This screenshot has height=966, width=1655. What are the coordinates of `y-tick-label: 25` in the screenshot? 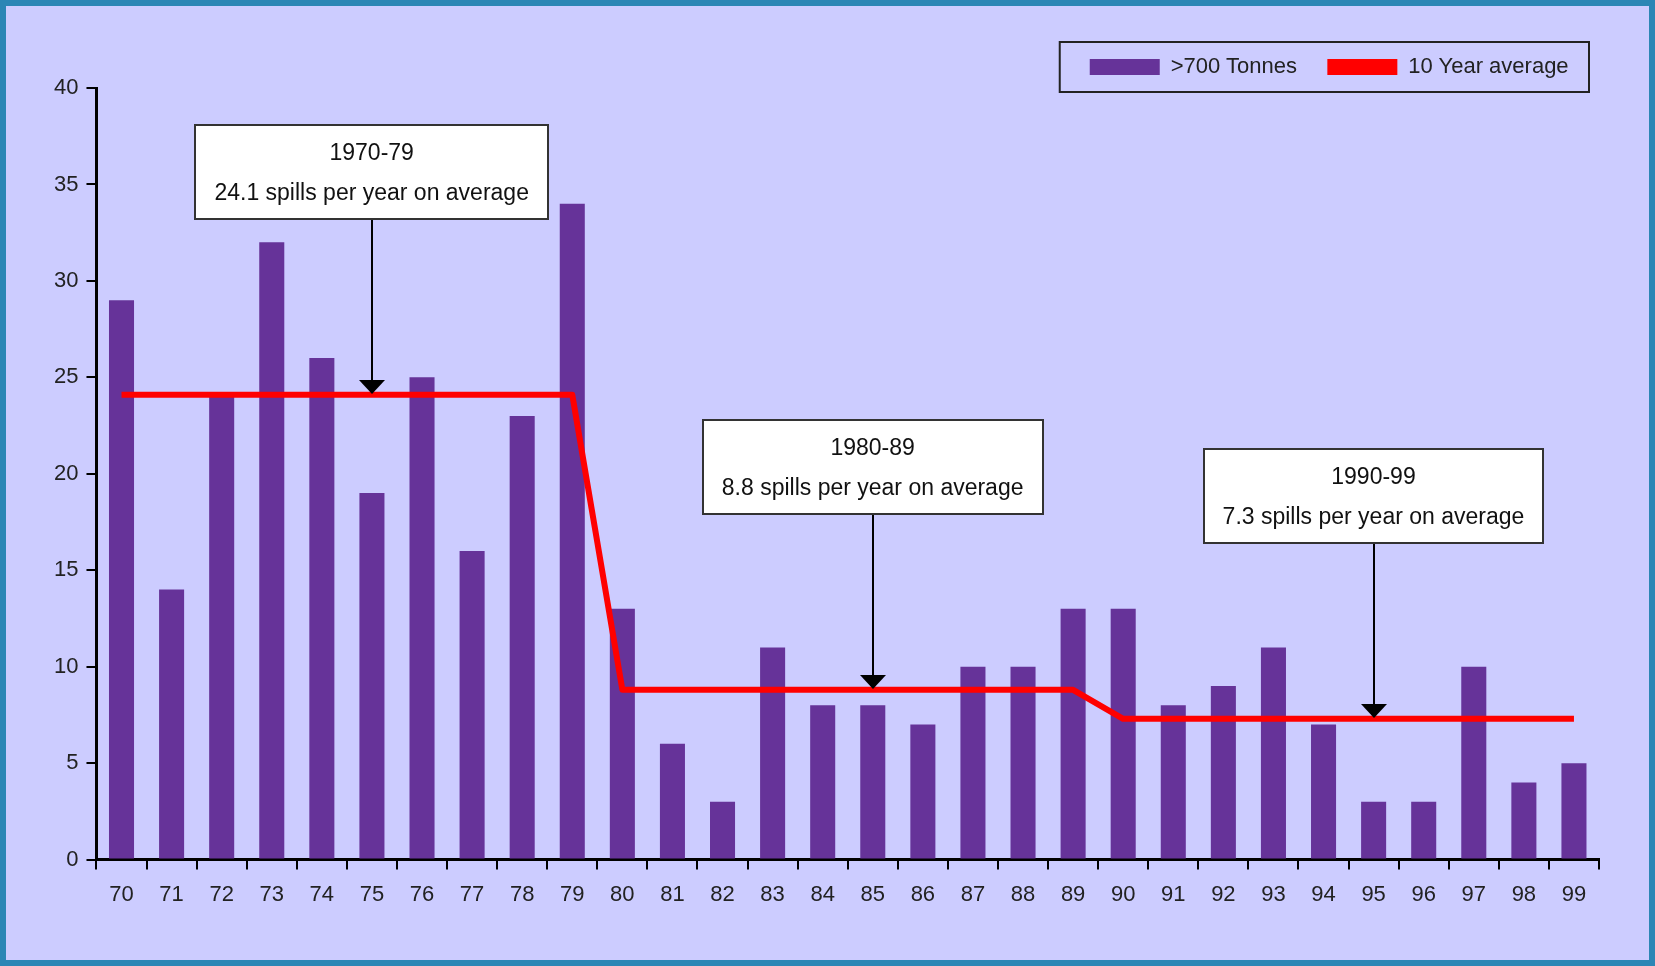 It's located at (66, 376).